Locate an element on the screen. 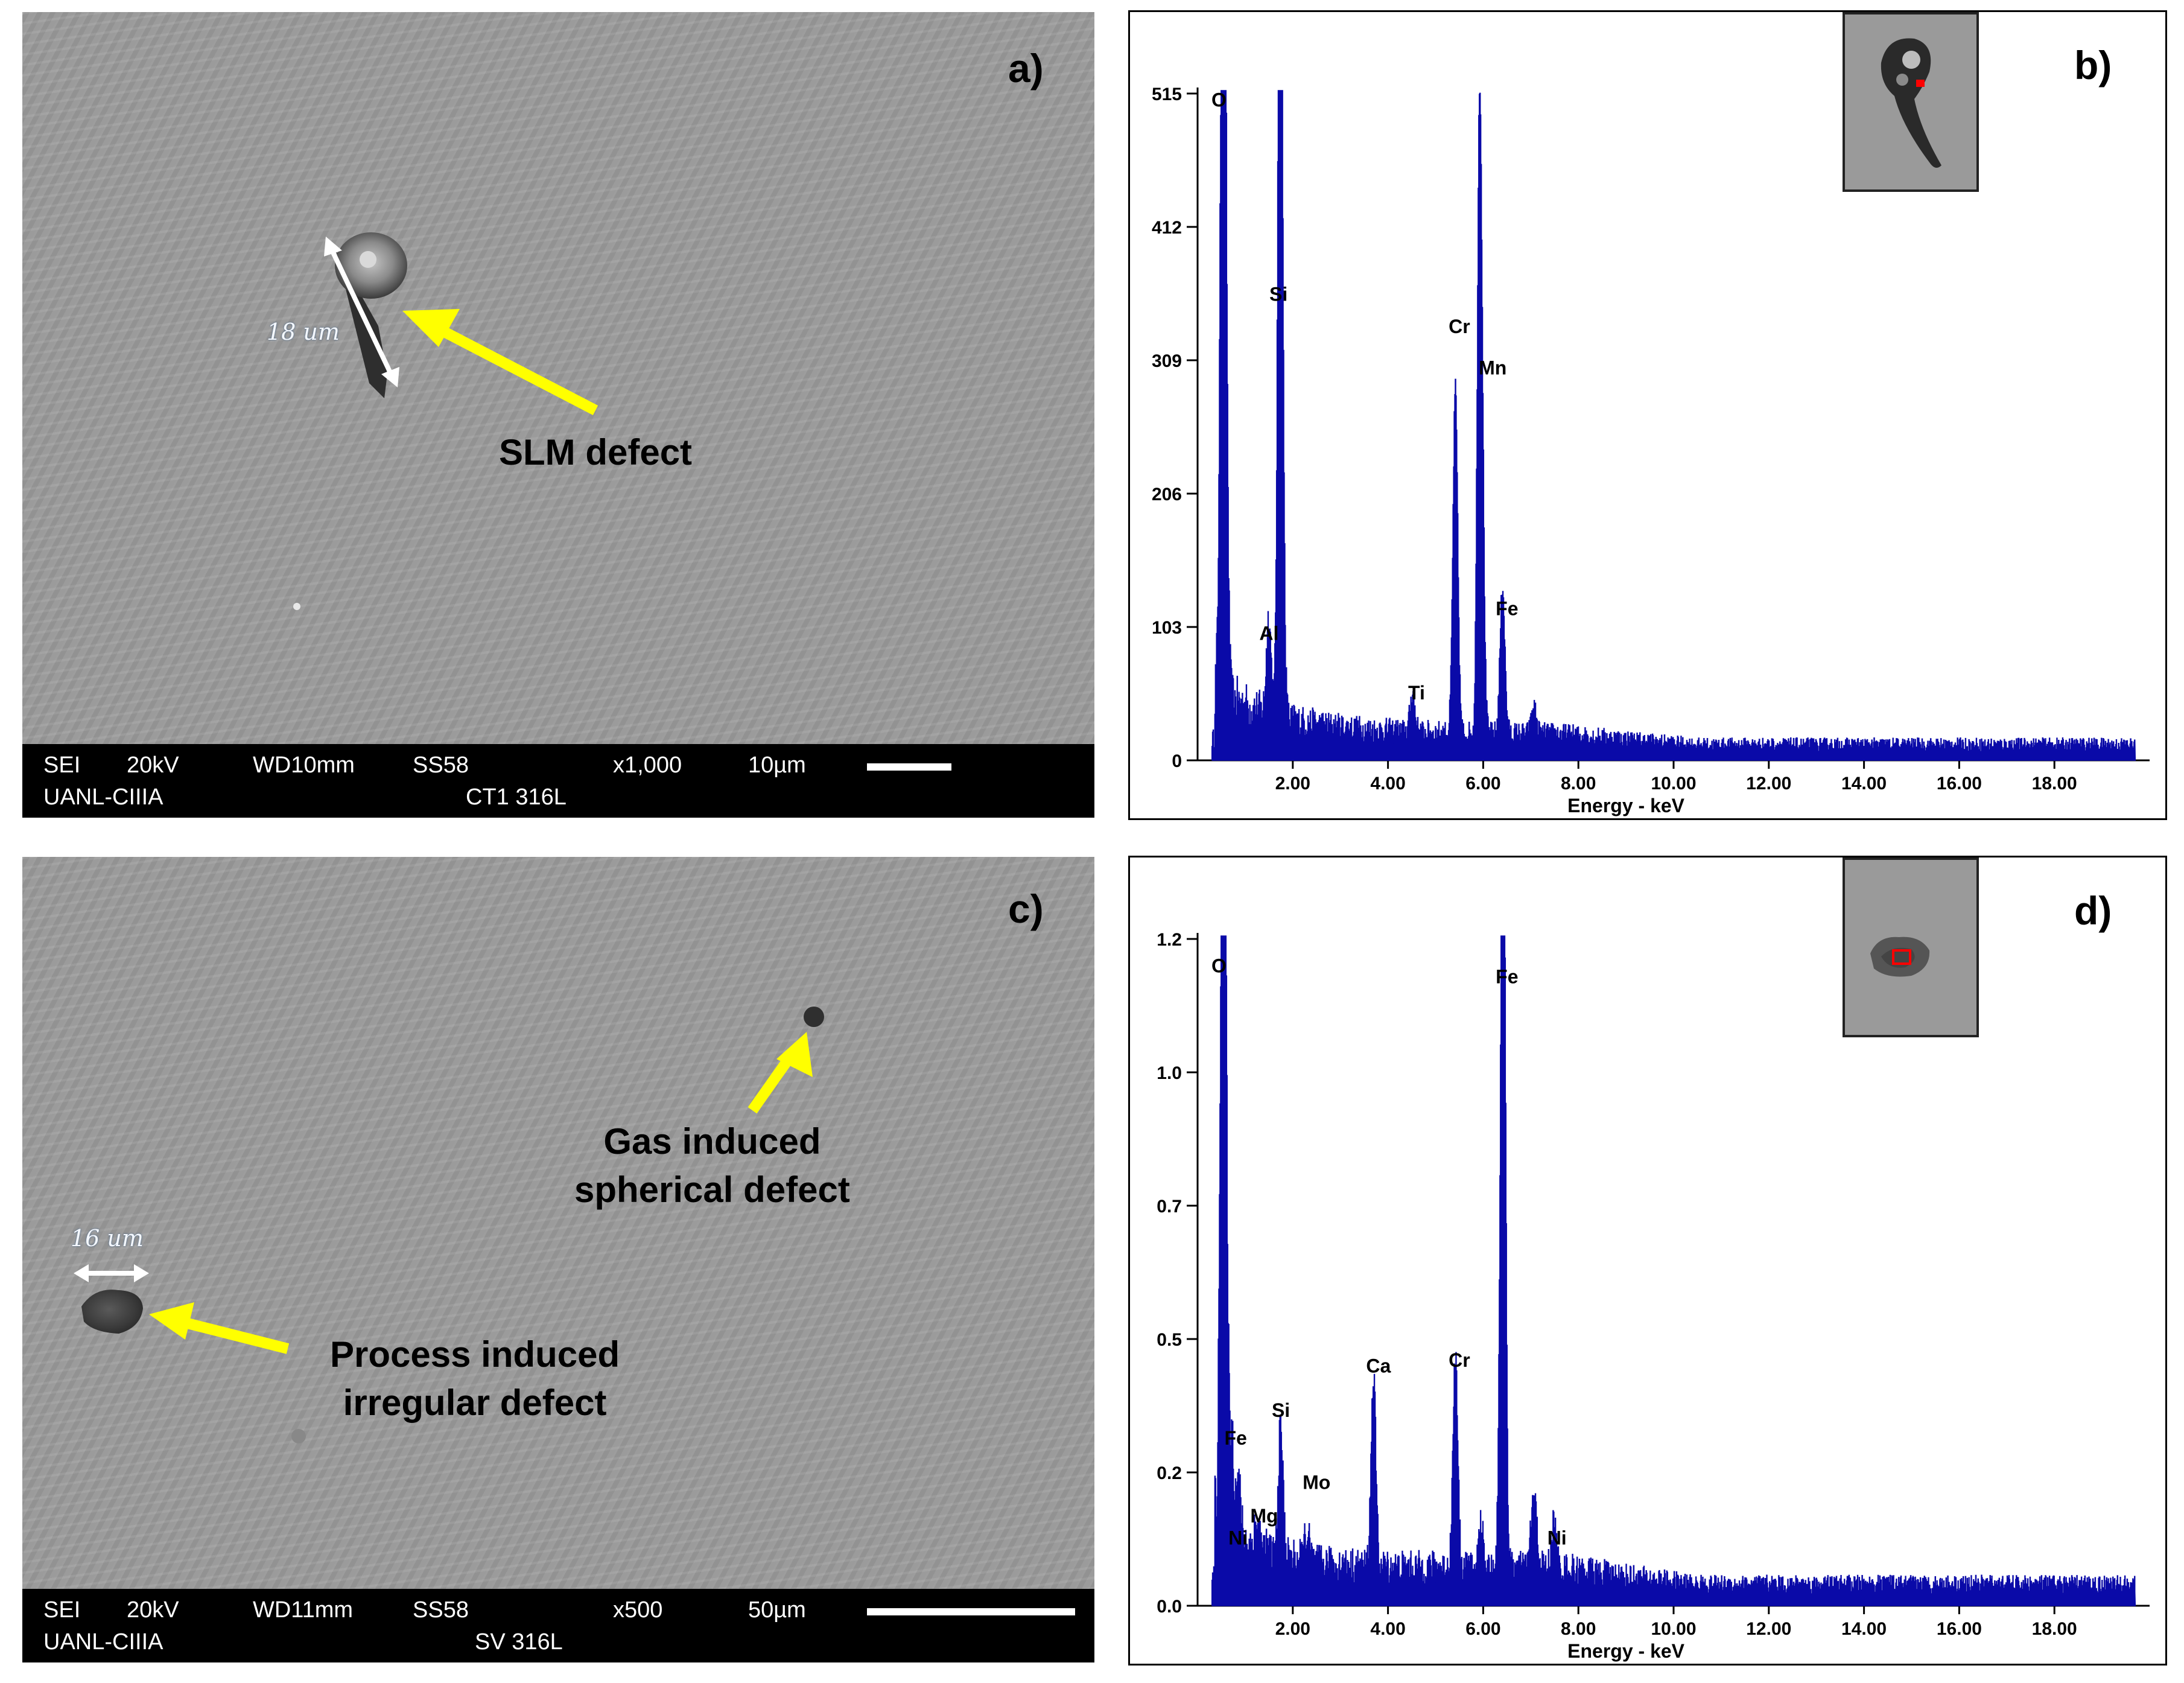 This screenshot has height=1683, width=2184. sem-a-overlay is located at coordinates (446, 421).